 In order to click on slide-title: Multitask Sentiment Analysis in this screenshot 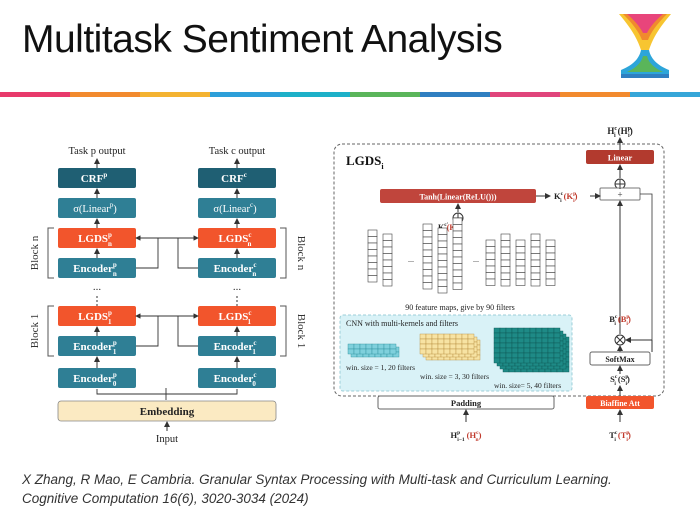, I will do `click(262, 39)`.